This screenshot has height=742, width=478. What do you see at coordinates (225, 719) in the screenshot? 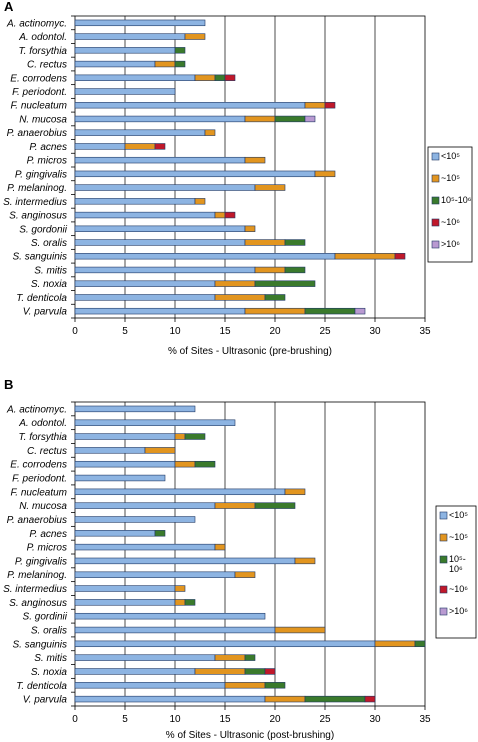
I see `x-tick-label: 15` at bounding box center [225, 719].